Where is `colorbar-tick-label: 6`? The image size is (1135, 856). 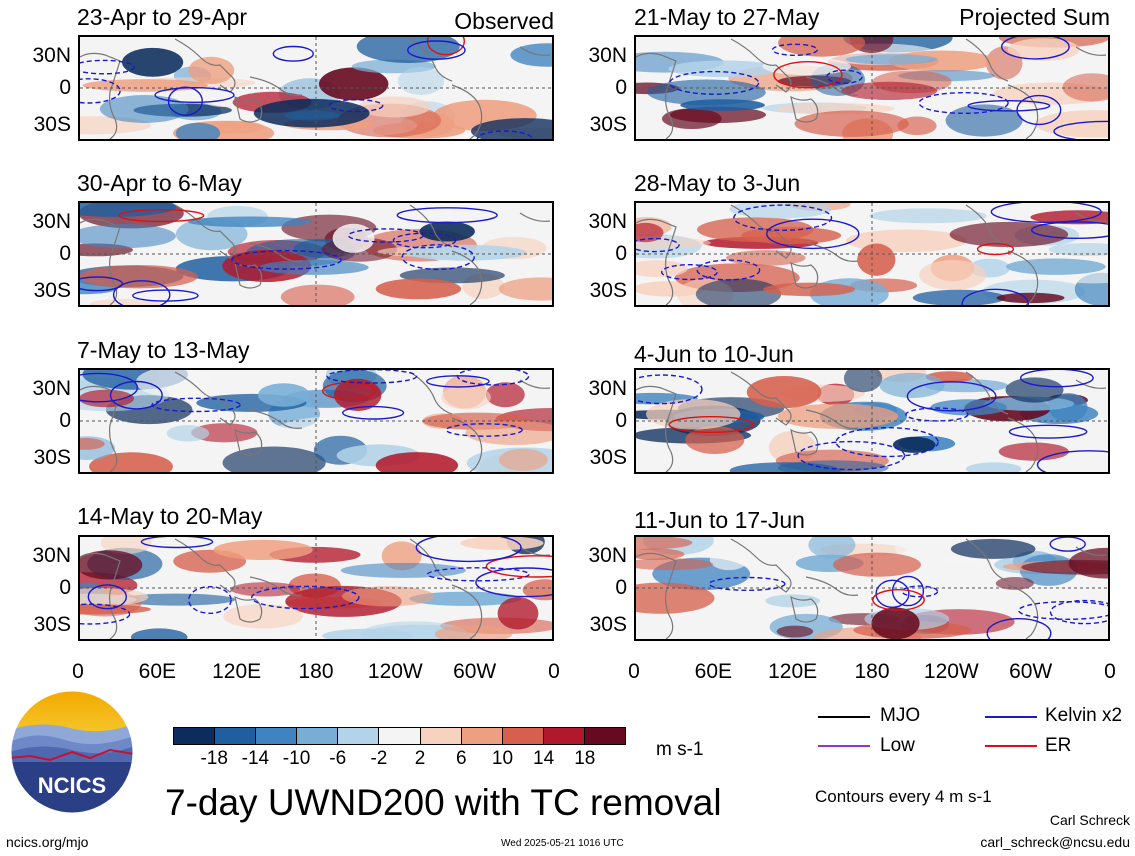 colorbar-tick-label: 6 is located at coordinates (461, 758).